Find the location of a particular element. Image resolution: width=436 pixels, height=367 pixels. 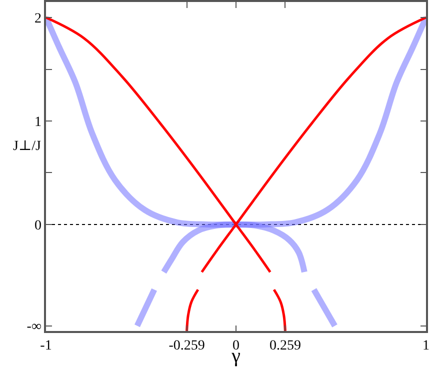

y-tick-label: 2 is located at coordinates (38, 18).